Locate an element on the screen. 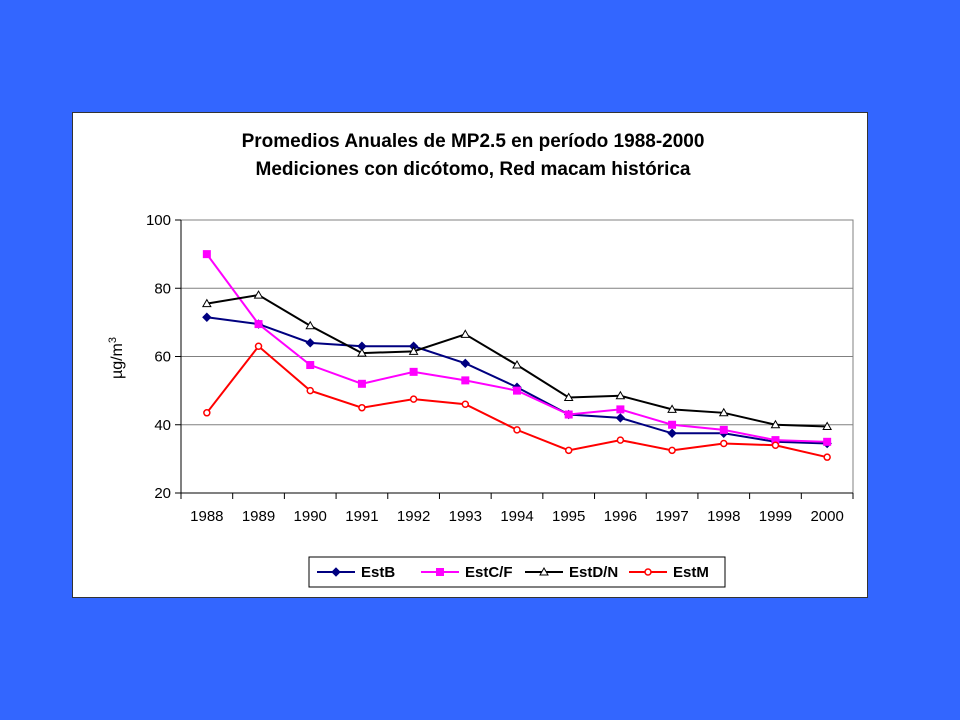 This screenshot has width=960, height=720. y-tick-label: 60 is located at coordinates (162, 357).